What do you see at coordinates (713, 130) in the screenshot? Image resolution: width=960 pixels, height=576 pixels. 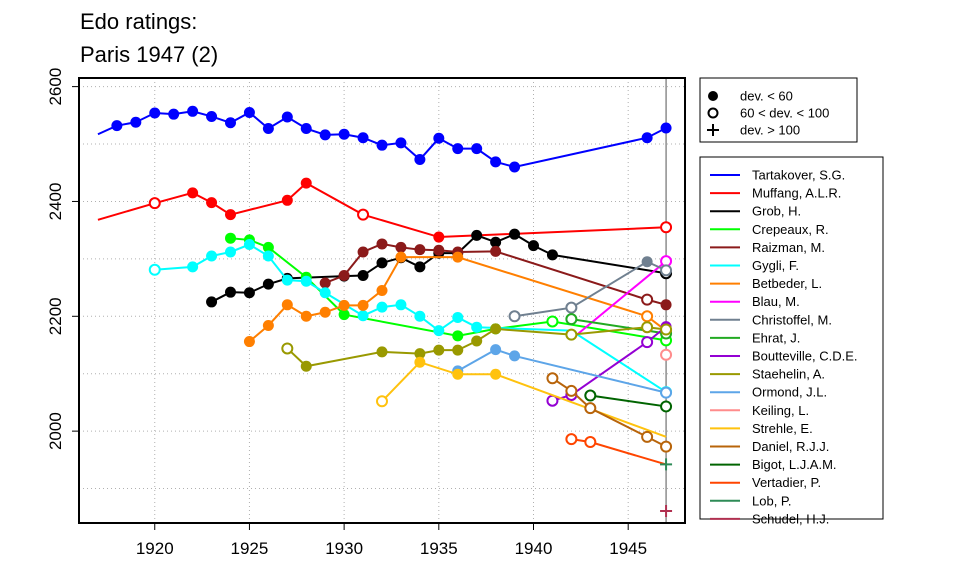 I see `legend-plus` at bounding box center [713, 130].